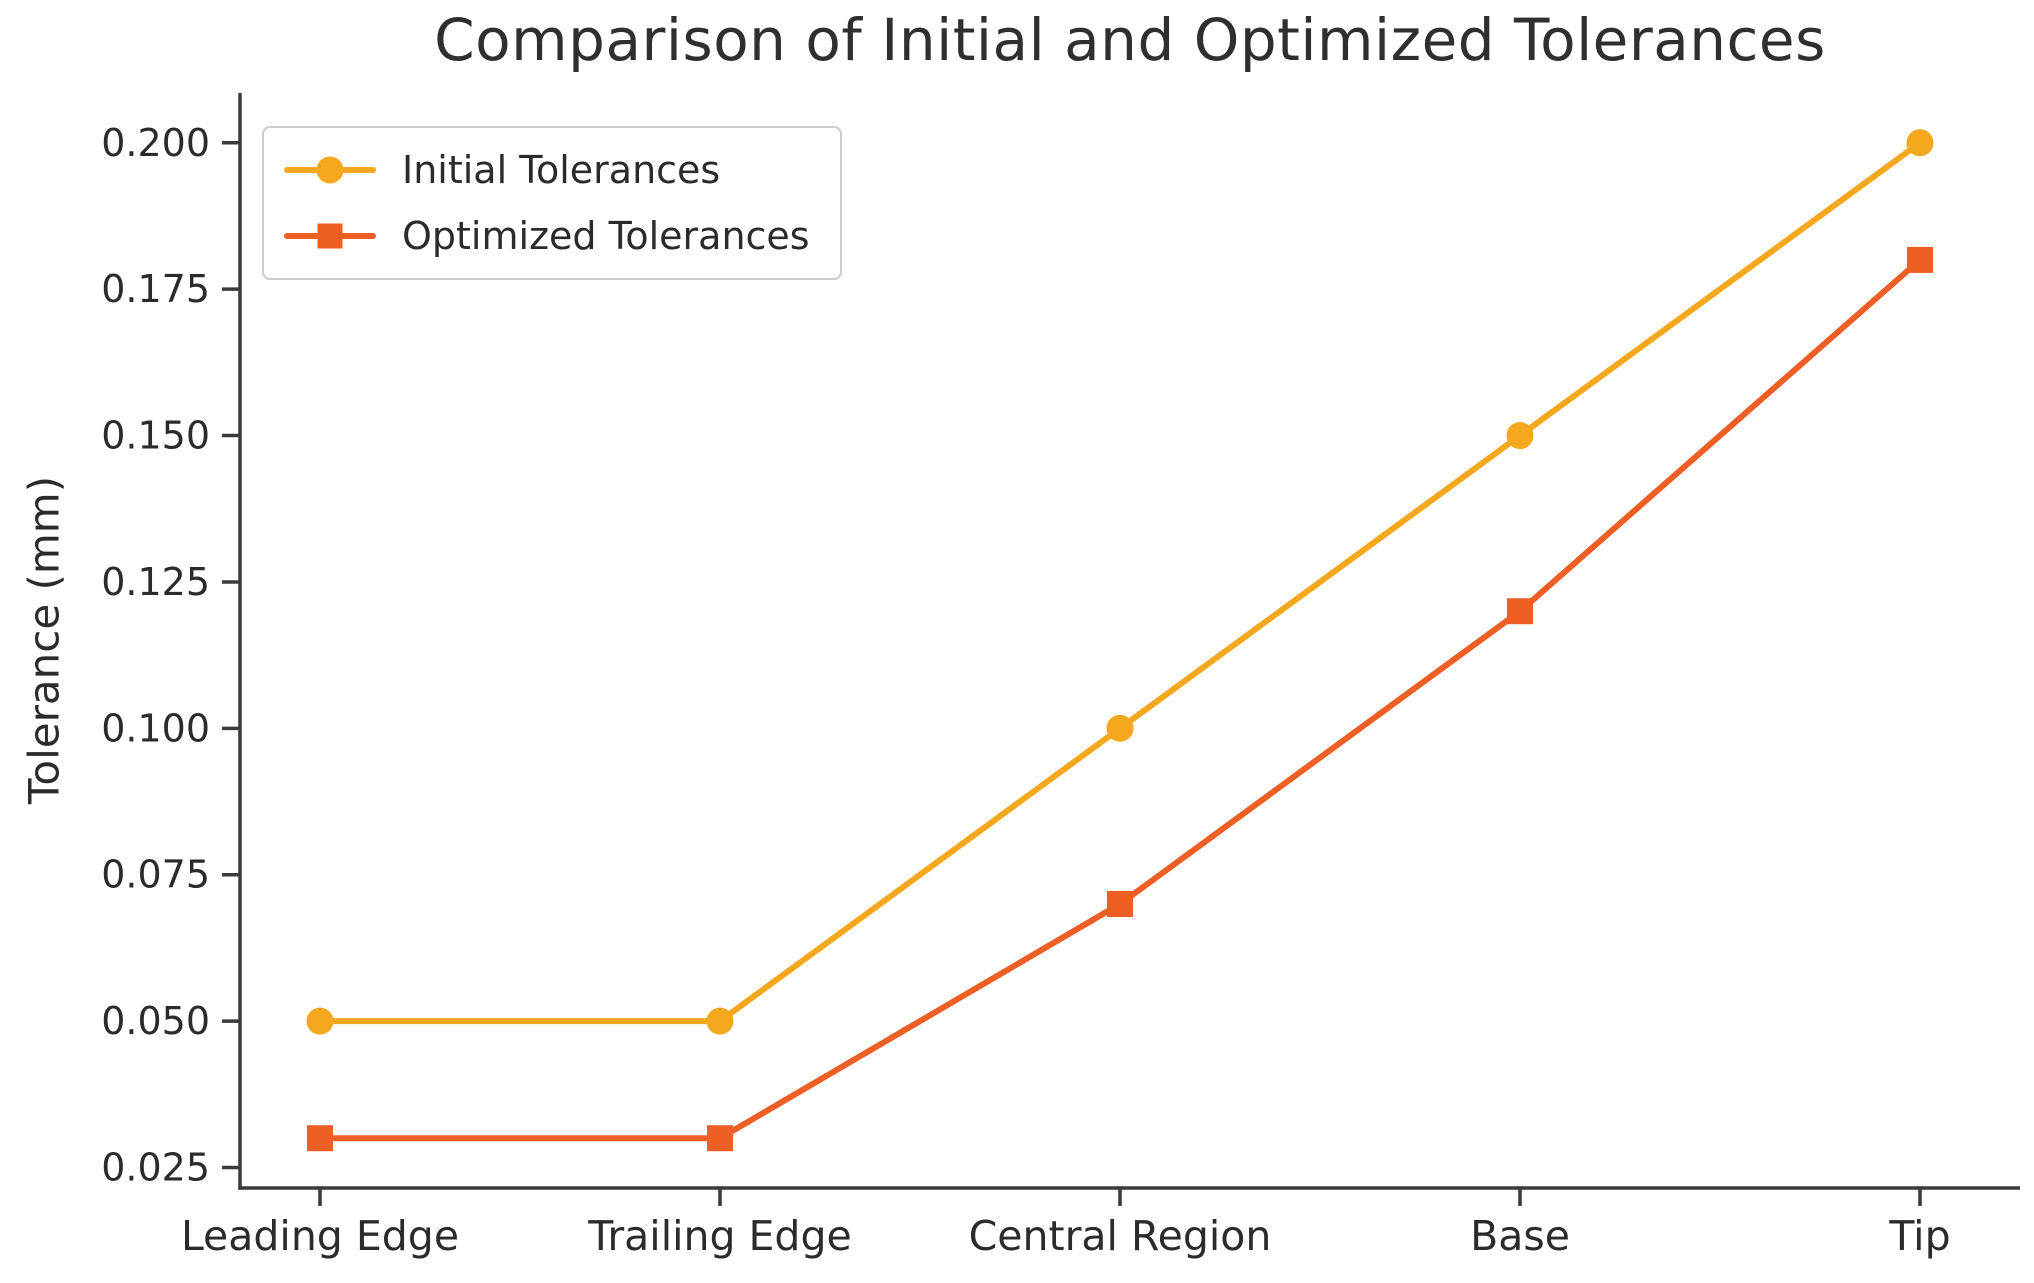 The image size is (2034, 1283). I want to click on legend-item-optimized-tolerances: Optimized Tolerances, so click(547, 236).